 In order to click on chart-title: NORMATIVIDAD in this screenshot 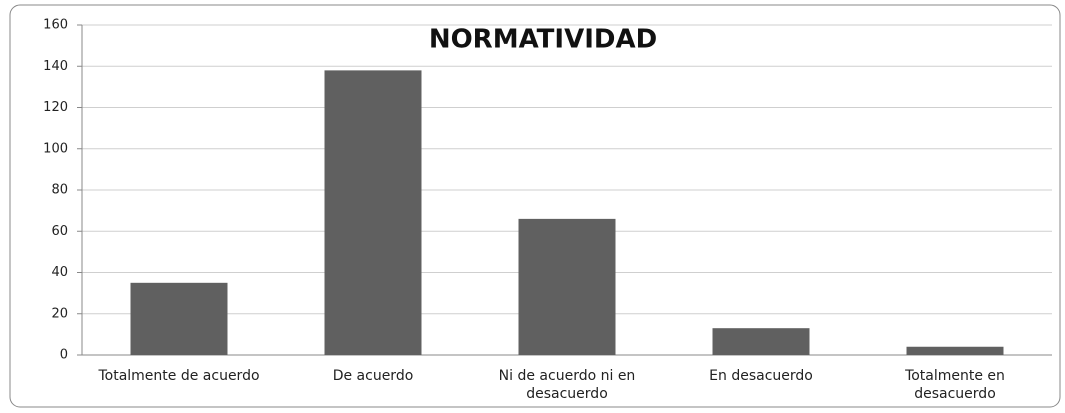, I will do `click(543, 40)`.